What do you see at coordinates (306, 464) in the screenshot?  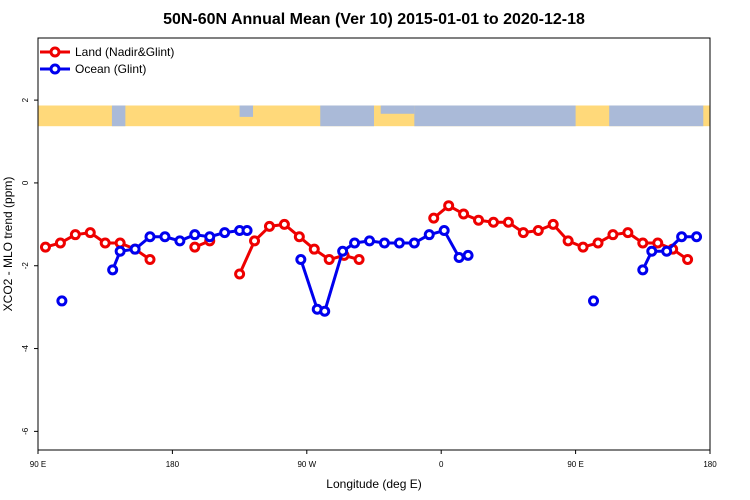 I see `x-tick-label: 90 W` at bounding box center [306, 464].